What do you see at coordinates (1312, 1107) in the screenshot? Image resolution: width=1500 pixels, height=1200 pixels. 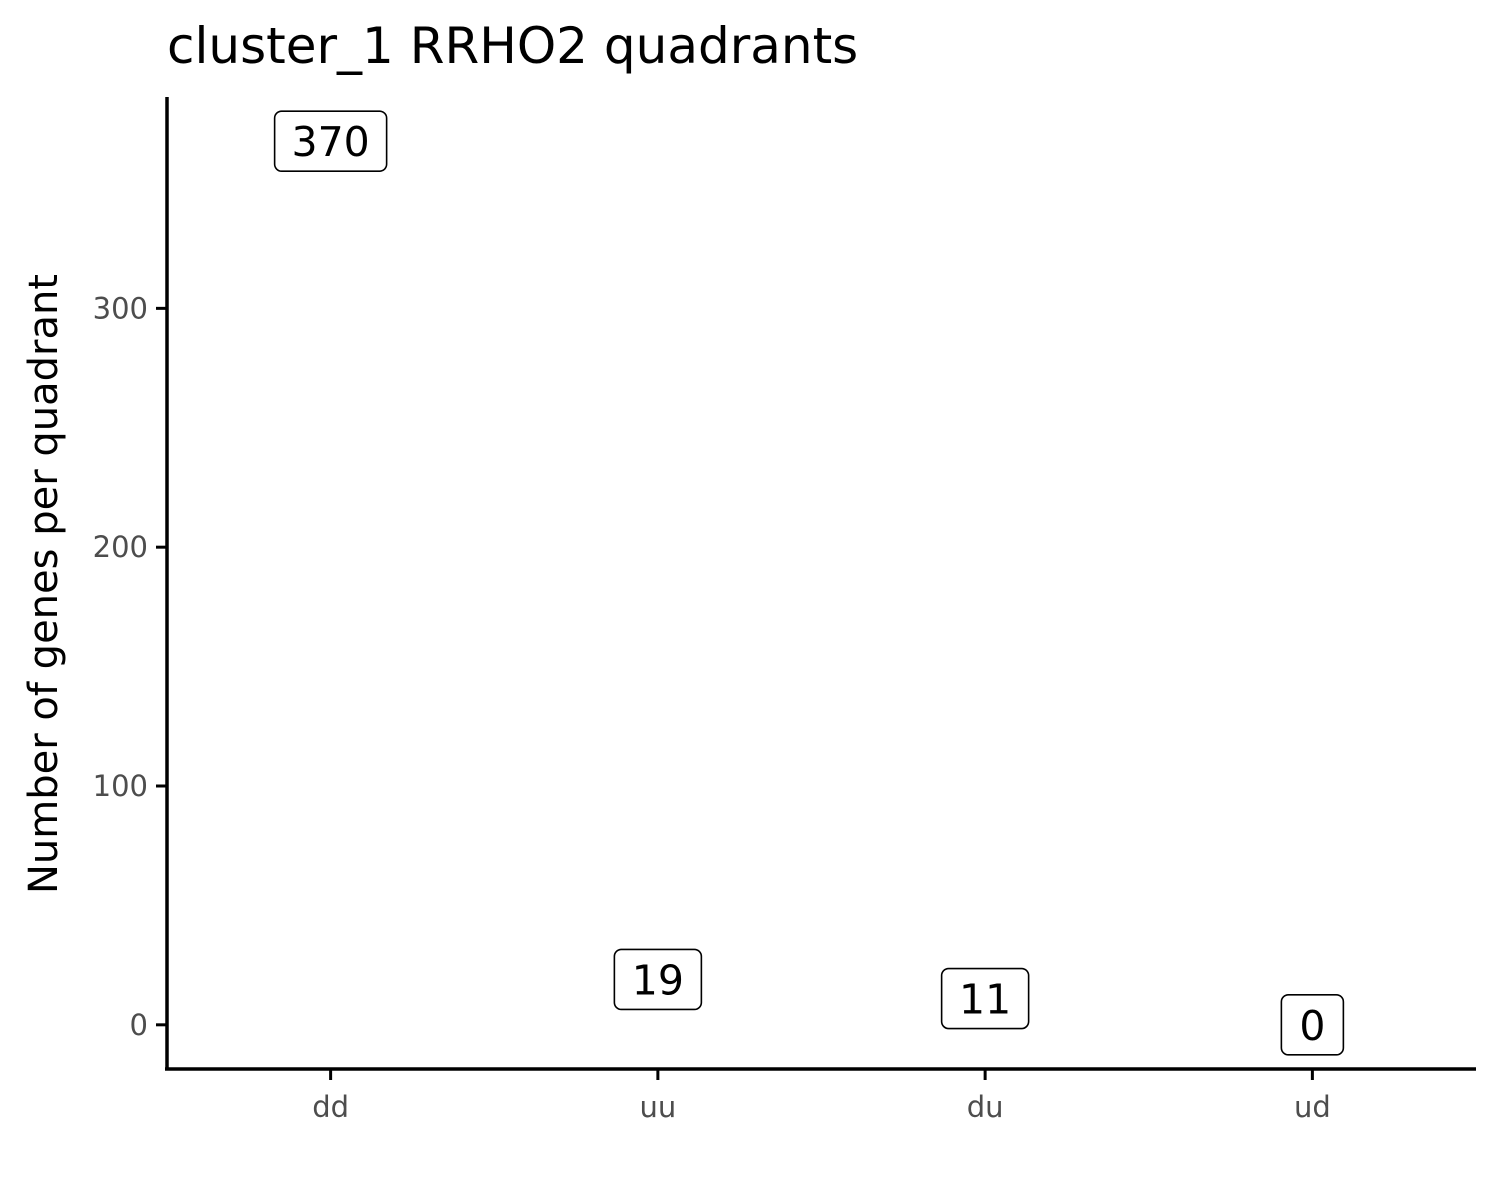 I see `x-tick-label: ud` at bounding box center [1312, 1107].